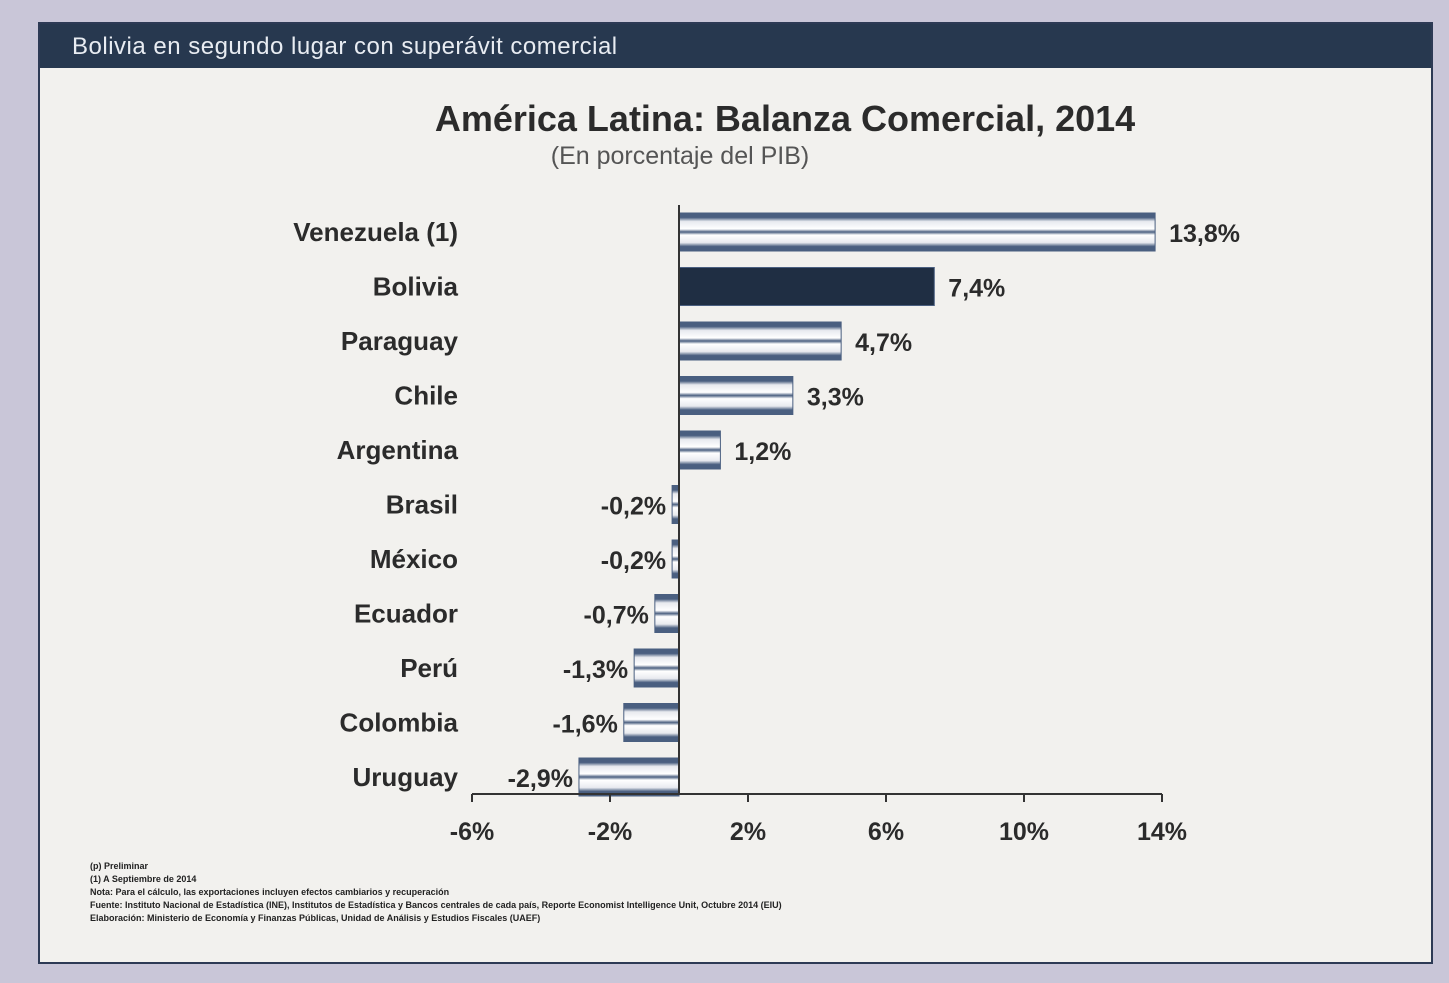 The height and width of the screenshot is (983, 1449). What do you see at coordinates (616, 616) in the screenshot?
I see `value-label: -0,7%` at bounding box center [616, 616].